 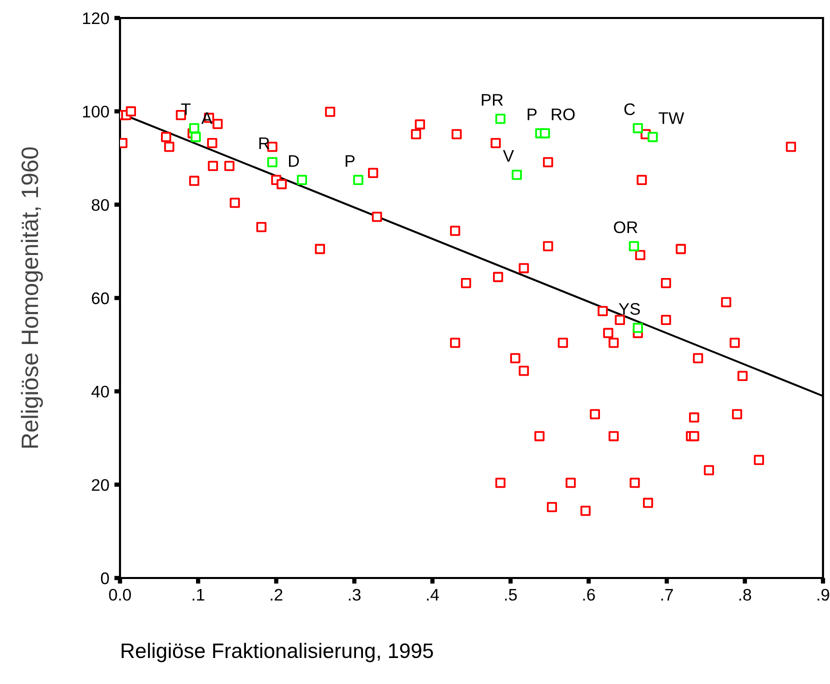 I want to click on x-tick-label: .9, so click(x=824, y=594).